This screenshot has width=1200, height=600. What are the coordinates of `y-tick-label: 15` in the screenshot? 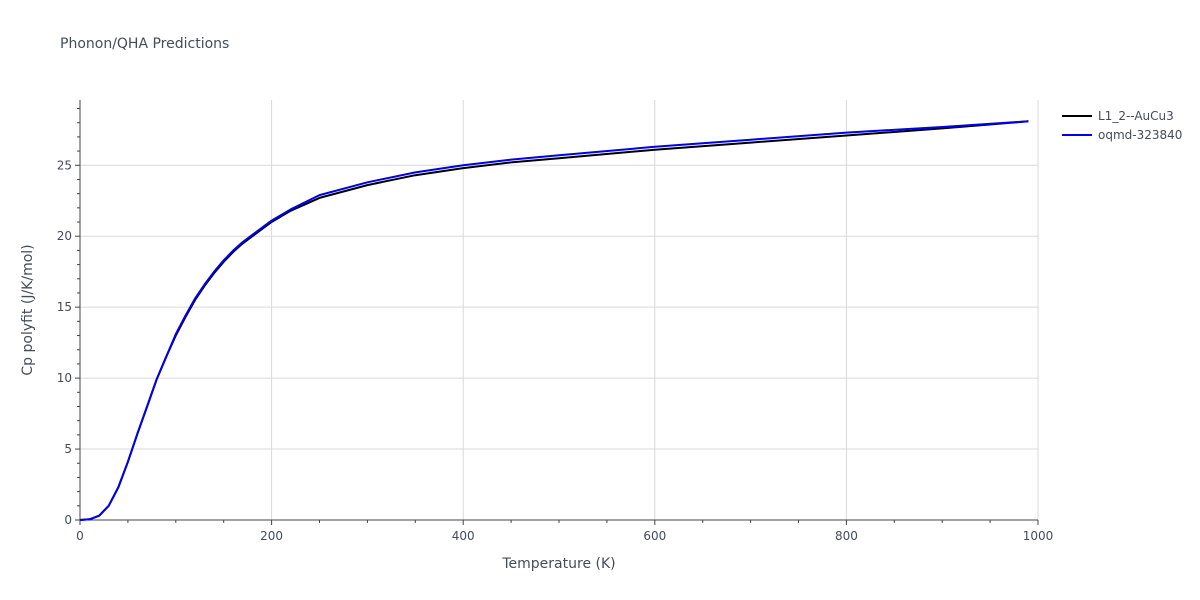 It's located at (64, 307).